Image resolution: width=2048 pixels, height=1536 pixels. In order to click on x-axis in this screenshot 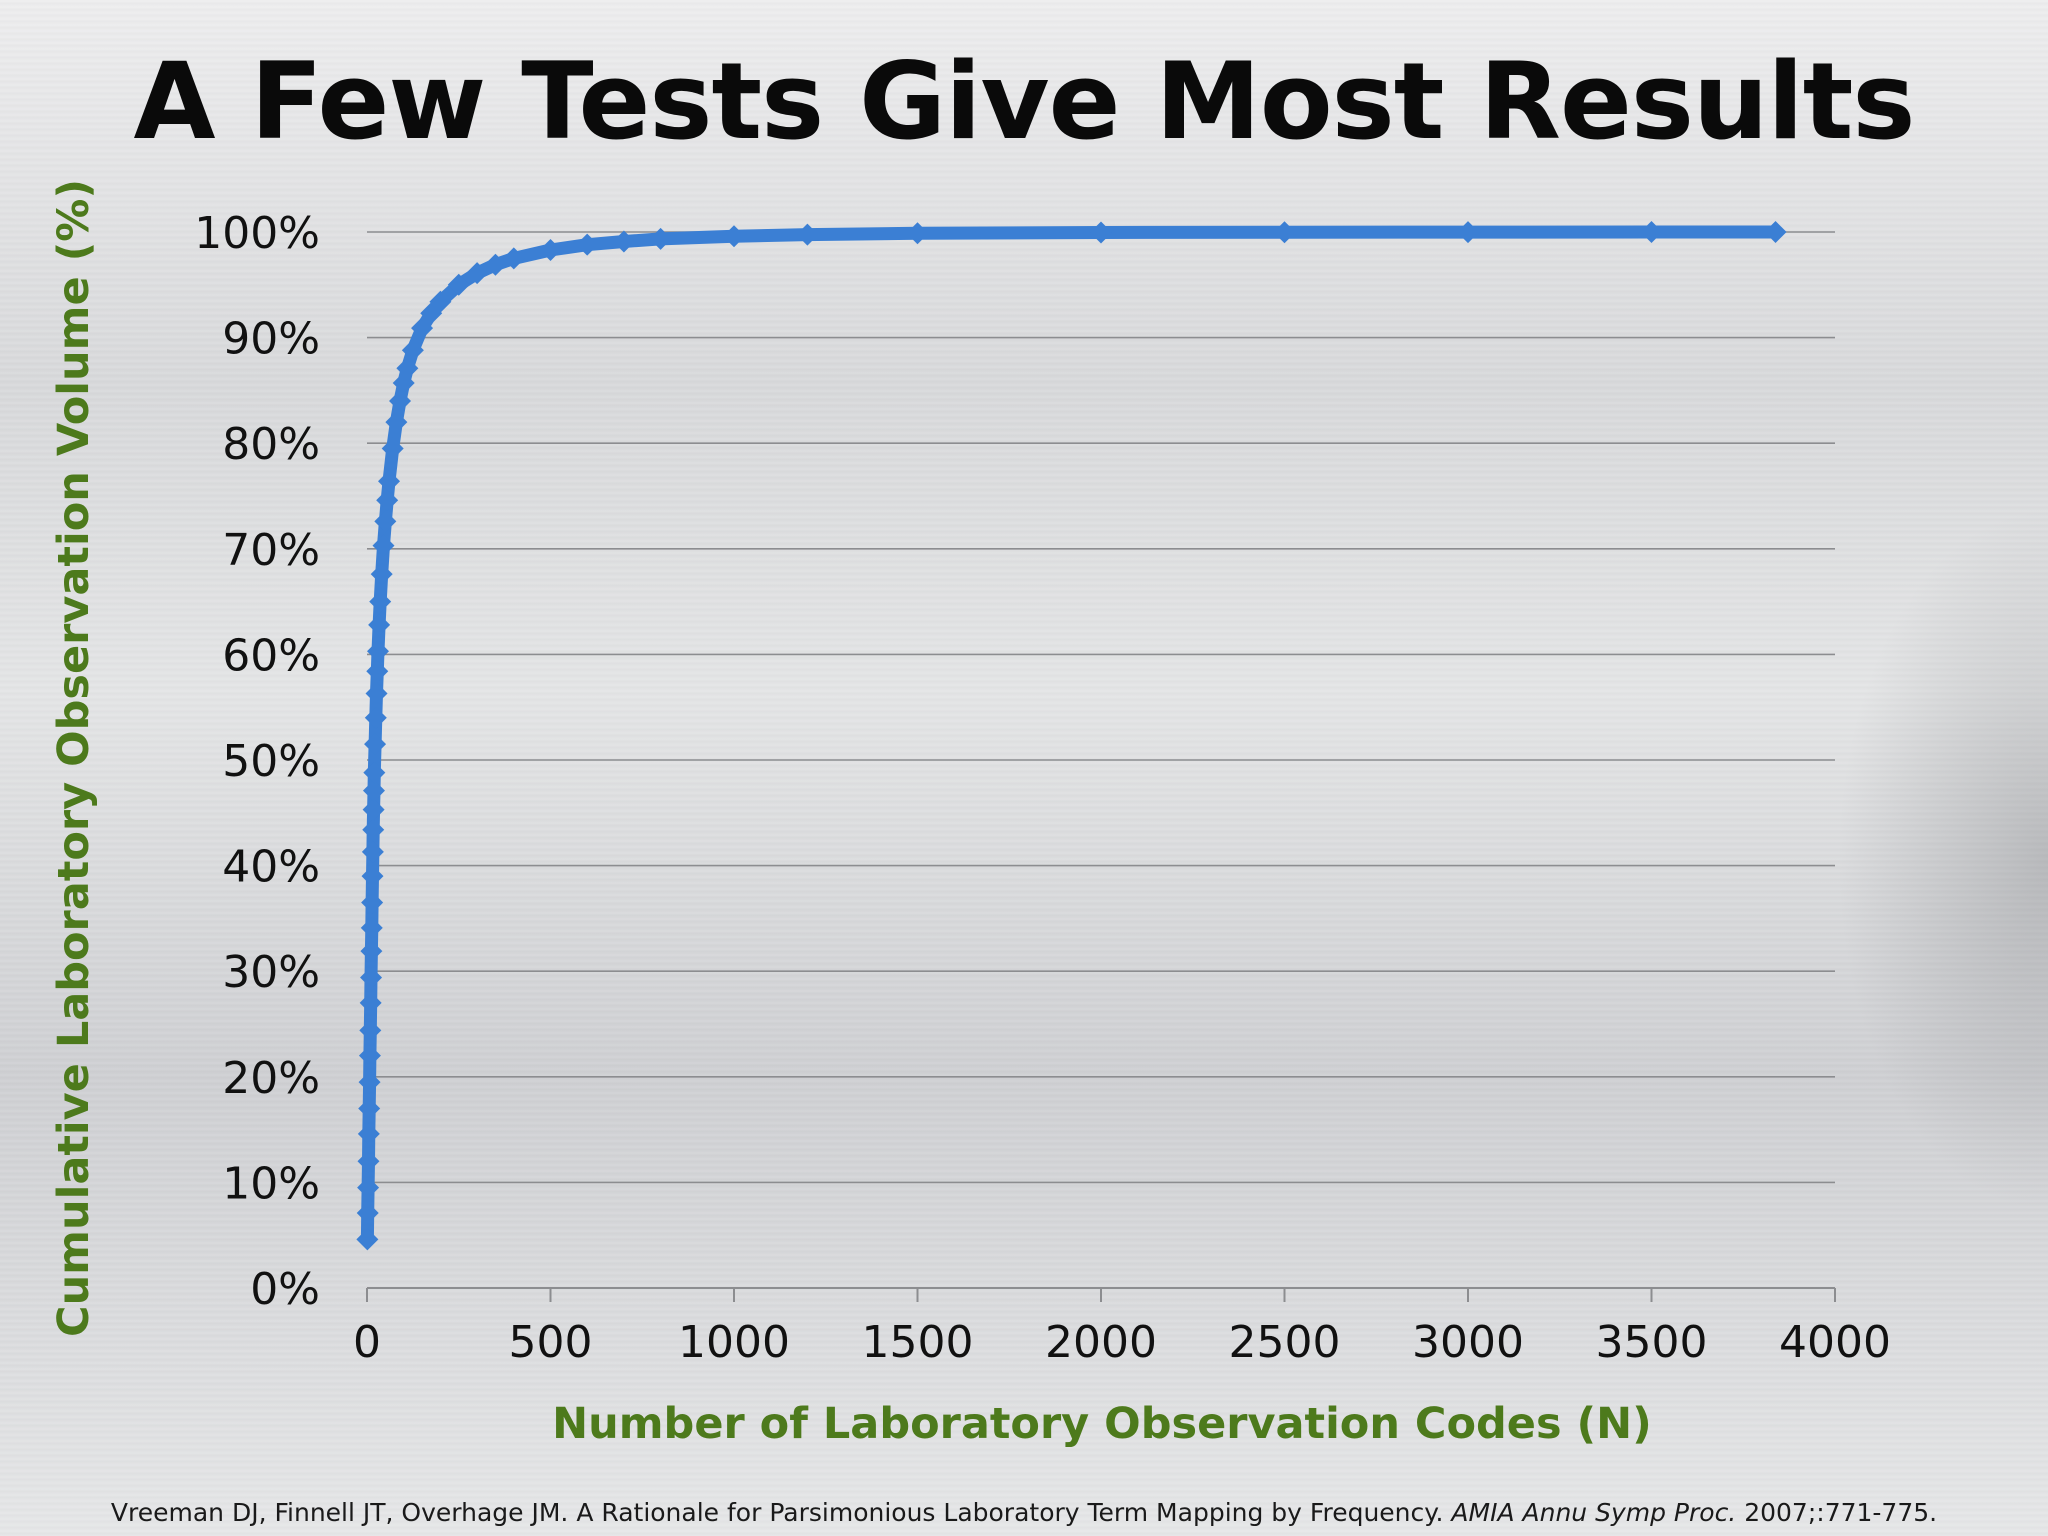, I will do `click(1101, 1294)`.